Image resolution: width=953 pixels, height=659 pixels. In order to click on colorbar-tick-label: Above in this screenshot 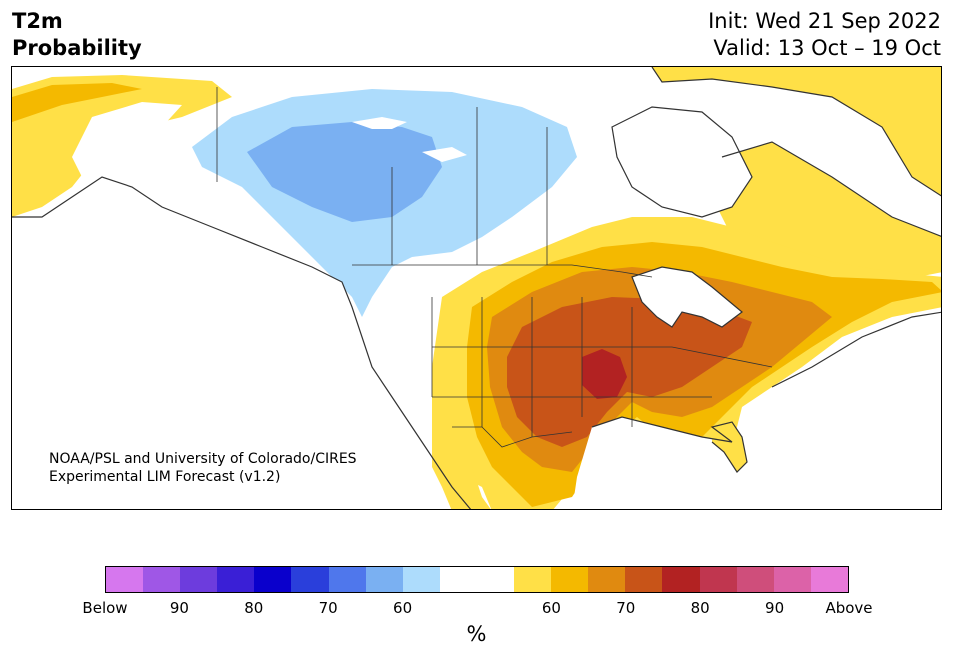, I will do `click(849, 608)`.